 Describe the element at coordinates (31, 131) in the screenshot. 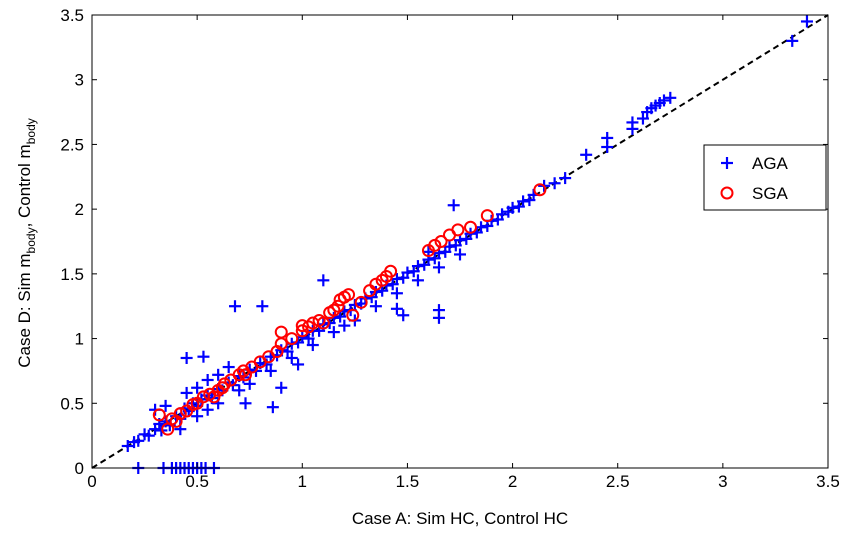

I see `y-axis-label-sub2: body` at that location.